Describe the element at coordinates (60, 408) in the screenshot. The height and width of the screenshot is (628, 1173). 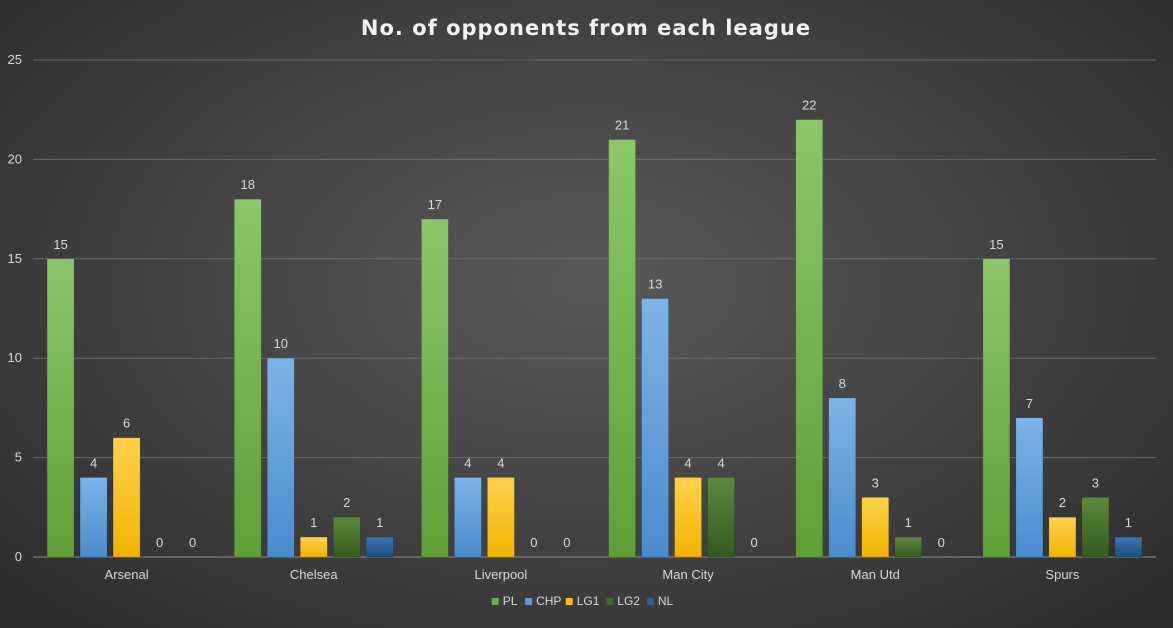
I see `bar-pl-arsenal` at that location.